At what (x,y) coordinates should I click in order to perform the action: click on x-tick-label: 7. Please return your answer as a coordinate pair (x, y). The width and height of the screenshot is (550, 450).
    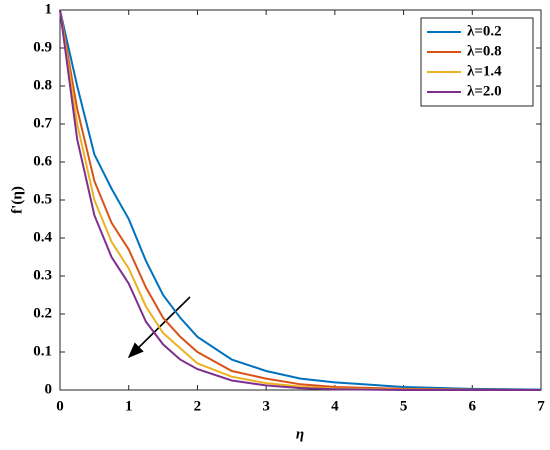
    Looking at the image, I should click on (541, 406).